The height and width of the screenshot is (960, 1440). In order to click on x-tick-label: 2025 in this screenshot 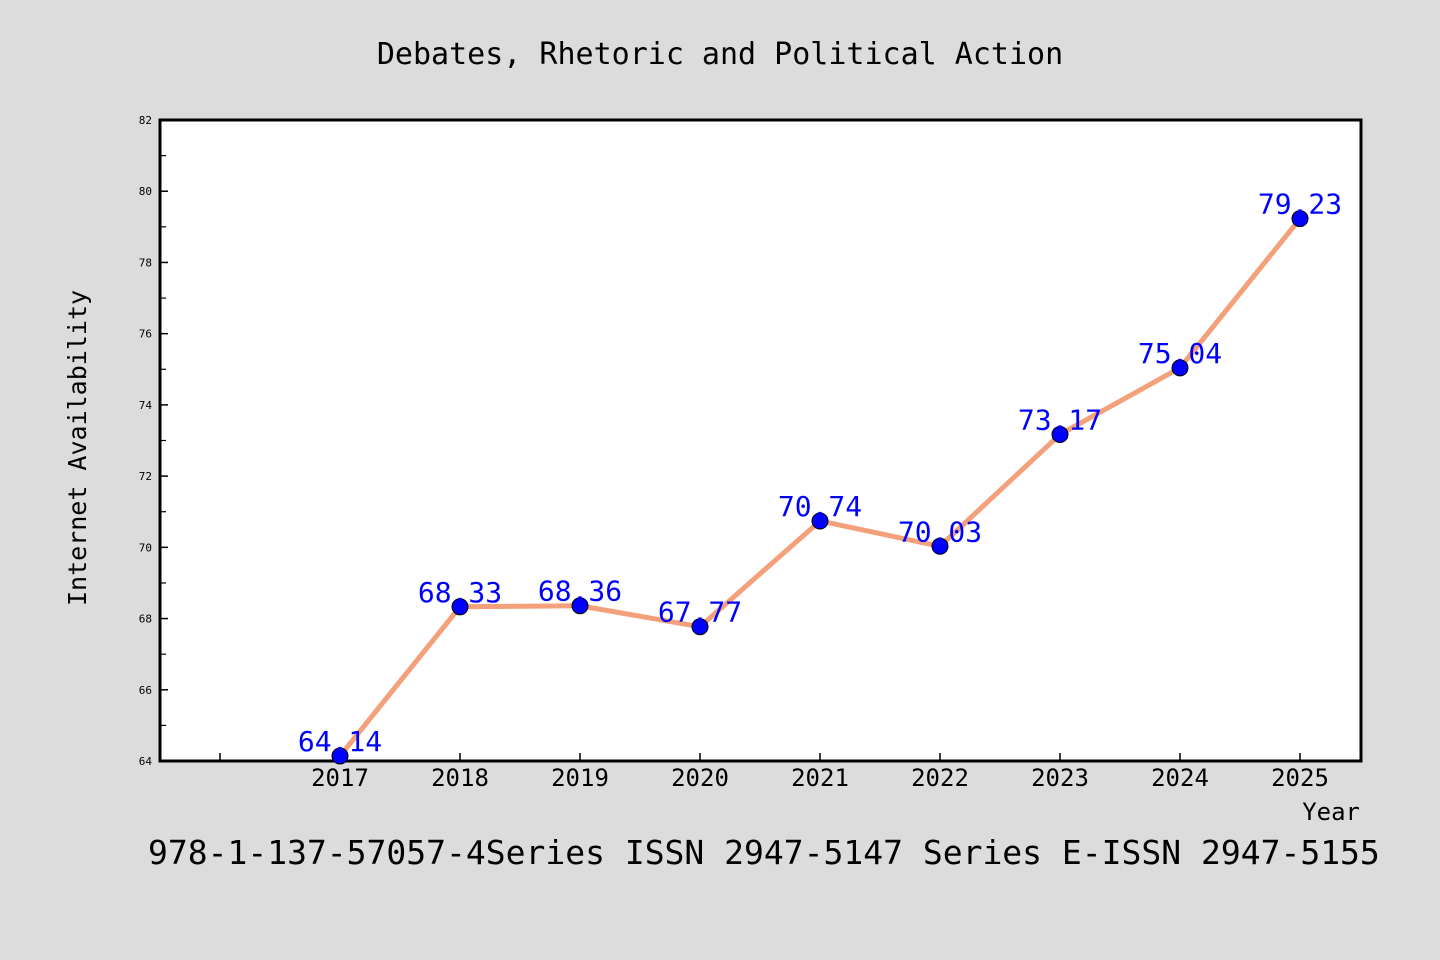, I will do `click(1300, 778)`.